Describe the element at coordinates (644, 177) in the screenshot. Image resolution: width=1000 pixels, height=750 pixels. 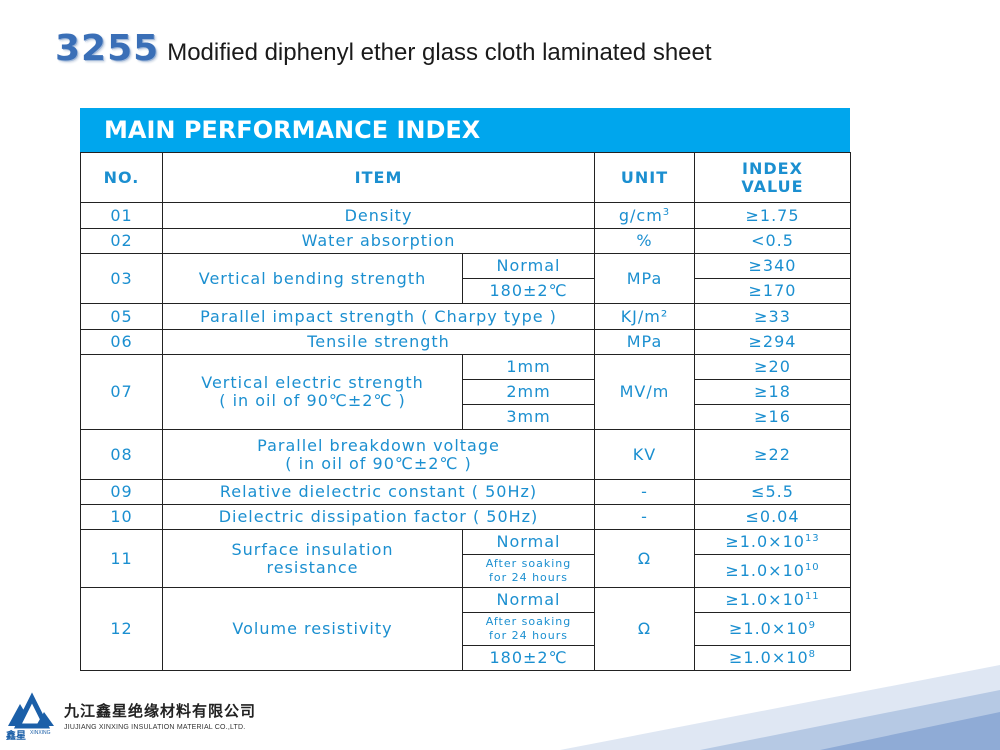
I see `header-unit: UNIT` at that location.